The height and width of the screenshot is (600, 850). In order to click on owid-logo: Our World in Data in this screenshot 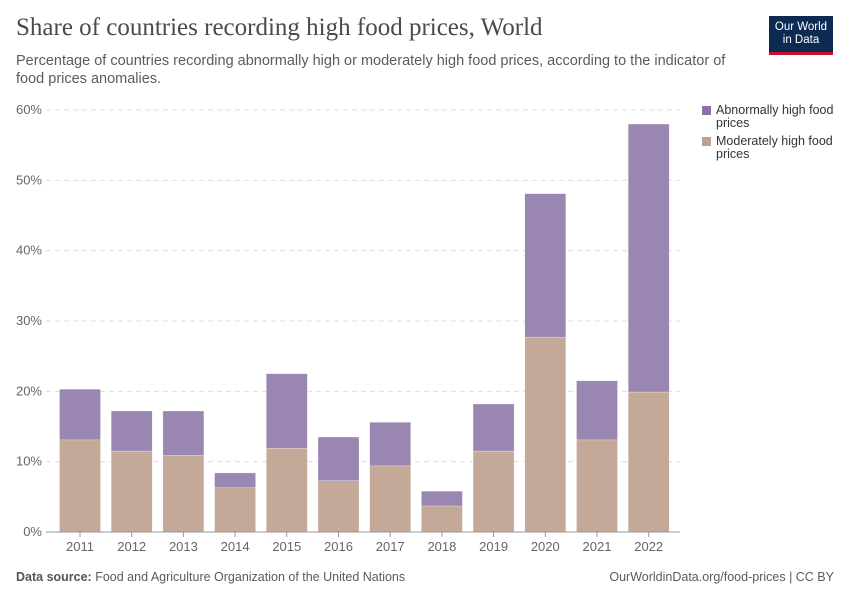, I will do `click(801, 35)`.